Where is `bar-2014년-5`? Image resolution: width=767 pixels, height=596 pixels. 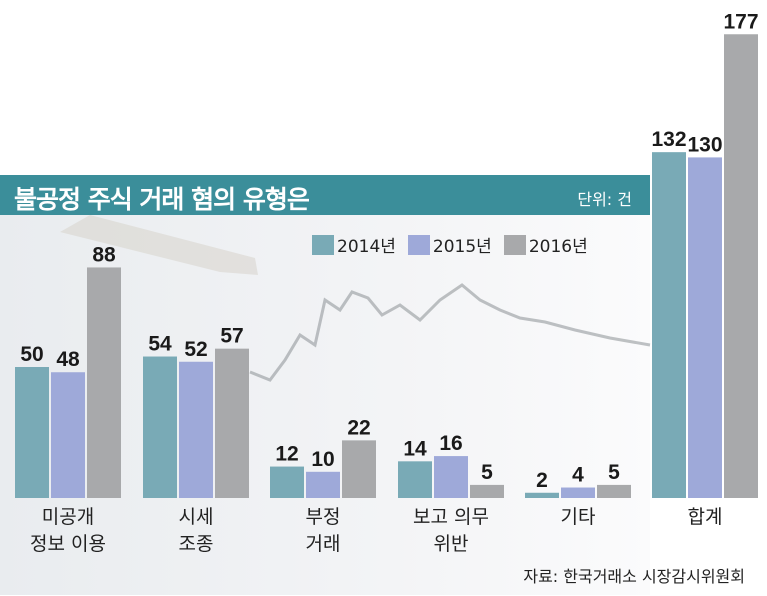 bar-2014년-5 is located at coordinates (669, 325).